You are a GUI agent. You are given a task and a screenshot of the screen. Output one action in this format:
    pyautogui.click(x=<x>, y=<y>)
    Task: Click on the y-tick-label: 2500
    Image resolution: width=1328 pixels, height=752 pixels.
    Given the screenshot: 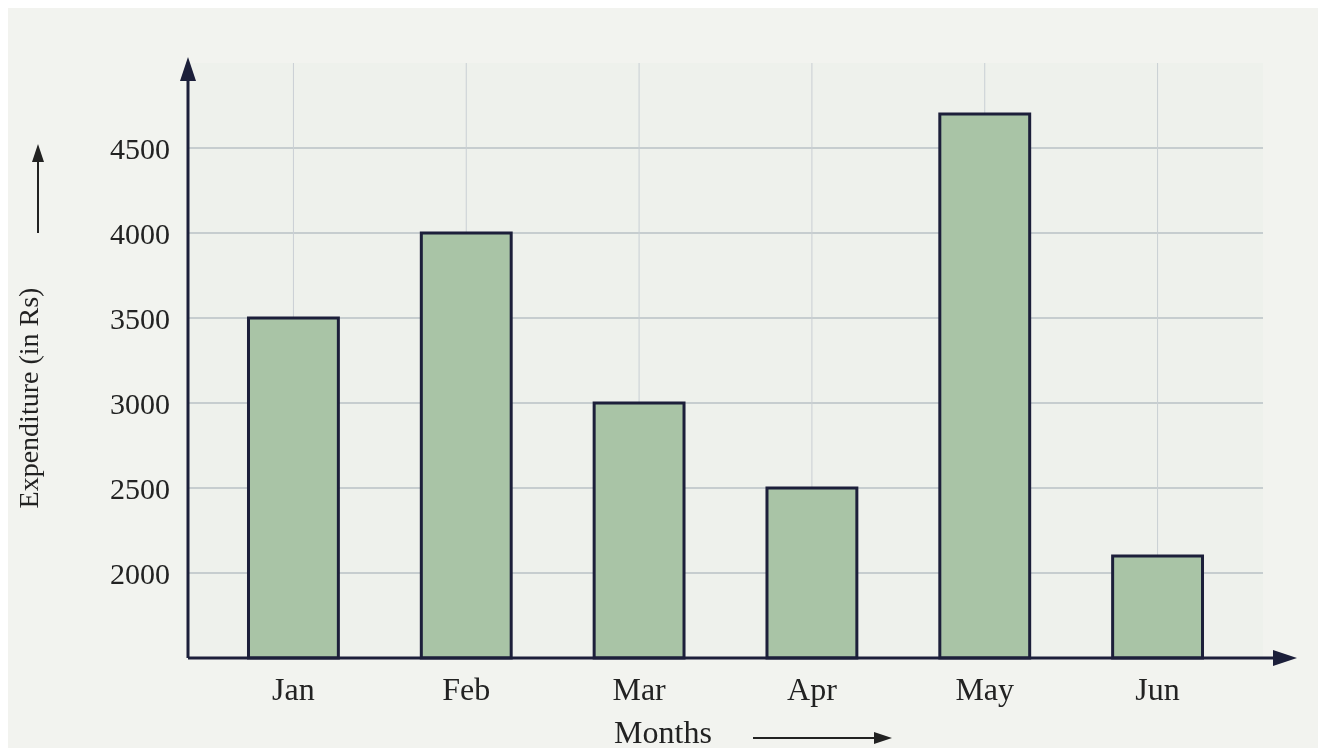 What is the action you would take?
    pyautogui.click(x=140, y=488)
    